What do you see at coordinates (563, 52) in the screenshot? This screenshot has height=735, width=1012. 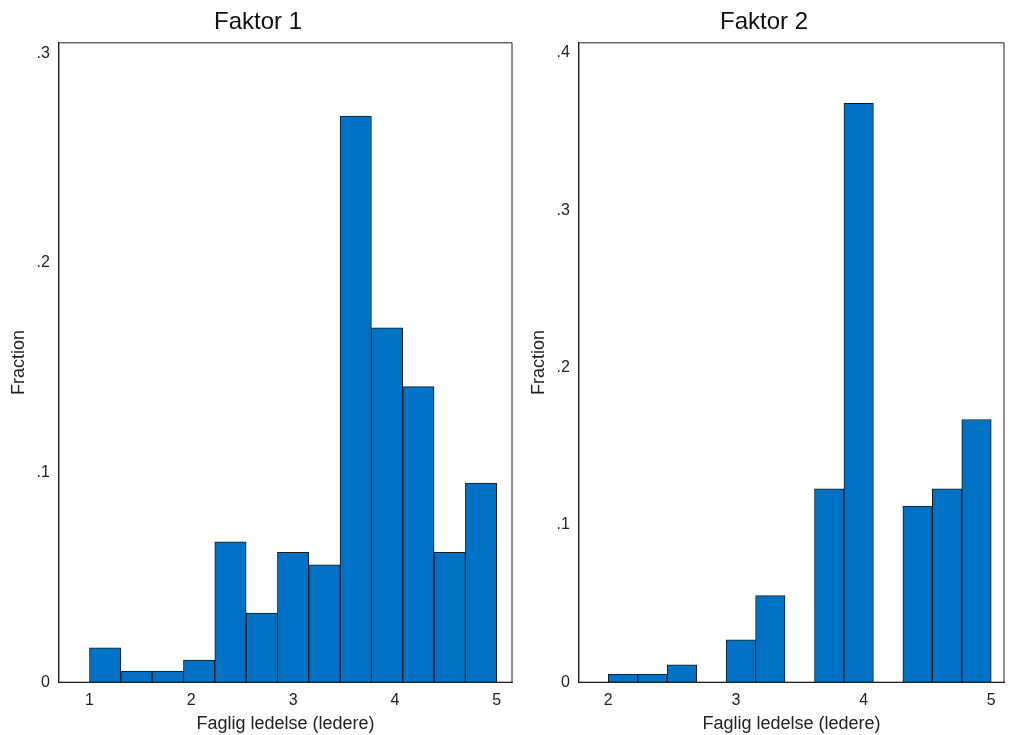 I see `y-tick-label: .4` at bounding box center [563, 52].